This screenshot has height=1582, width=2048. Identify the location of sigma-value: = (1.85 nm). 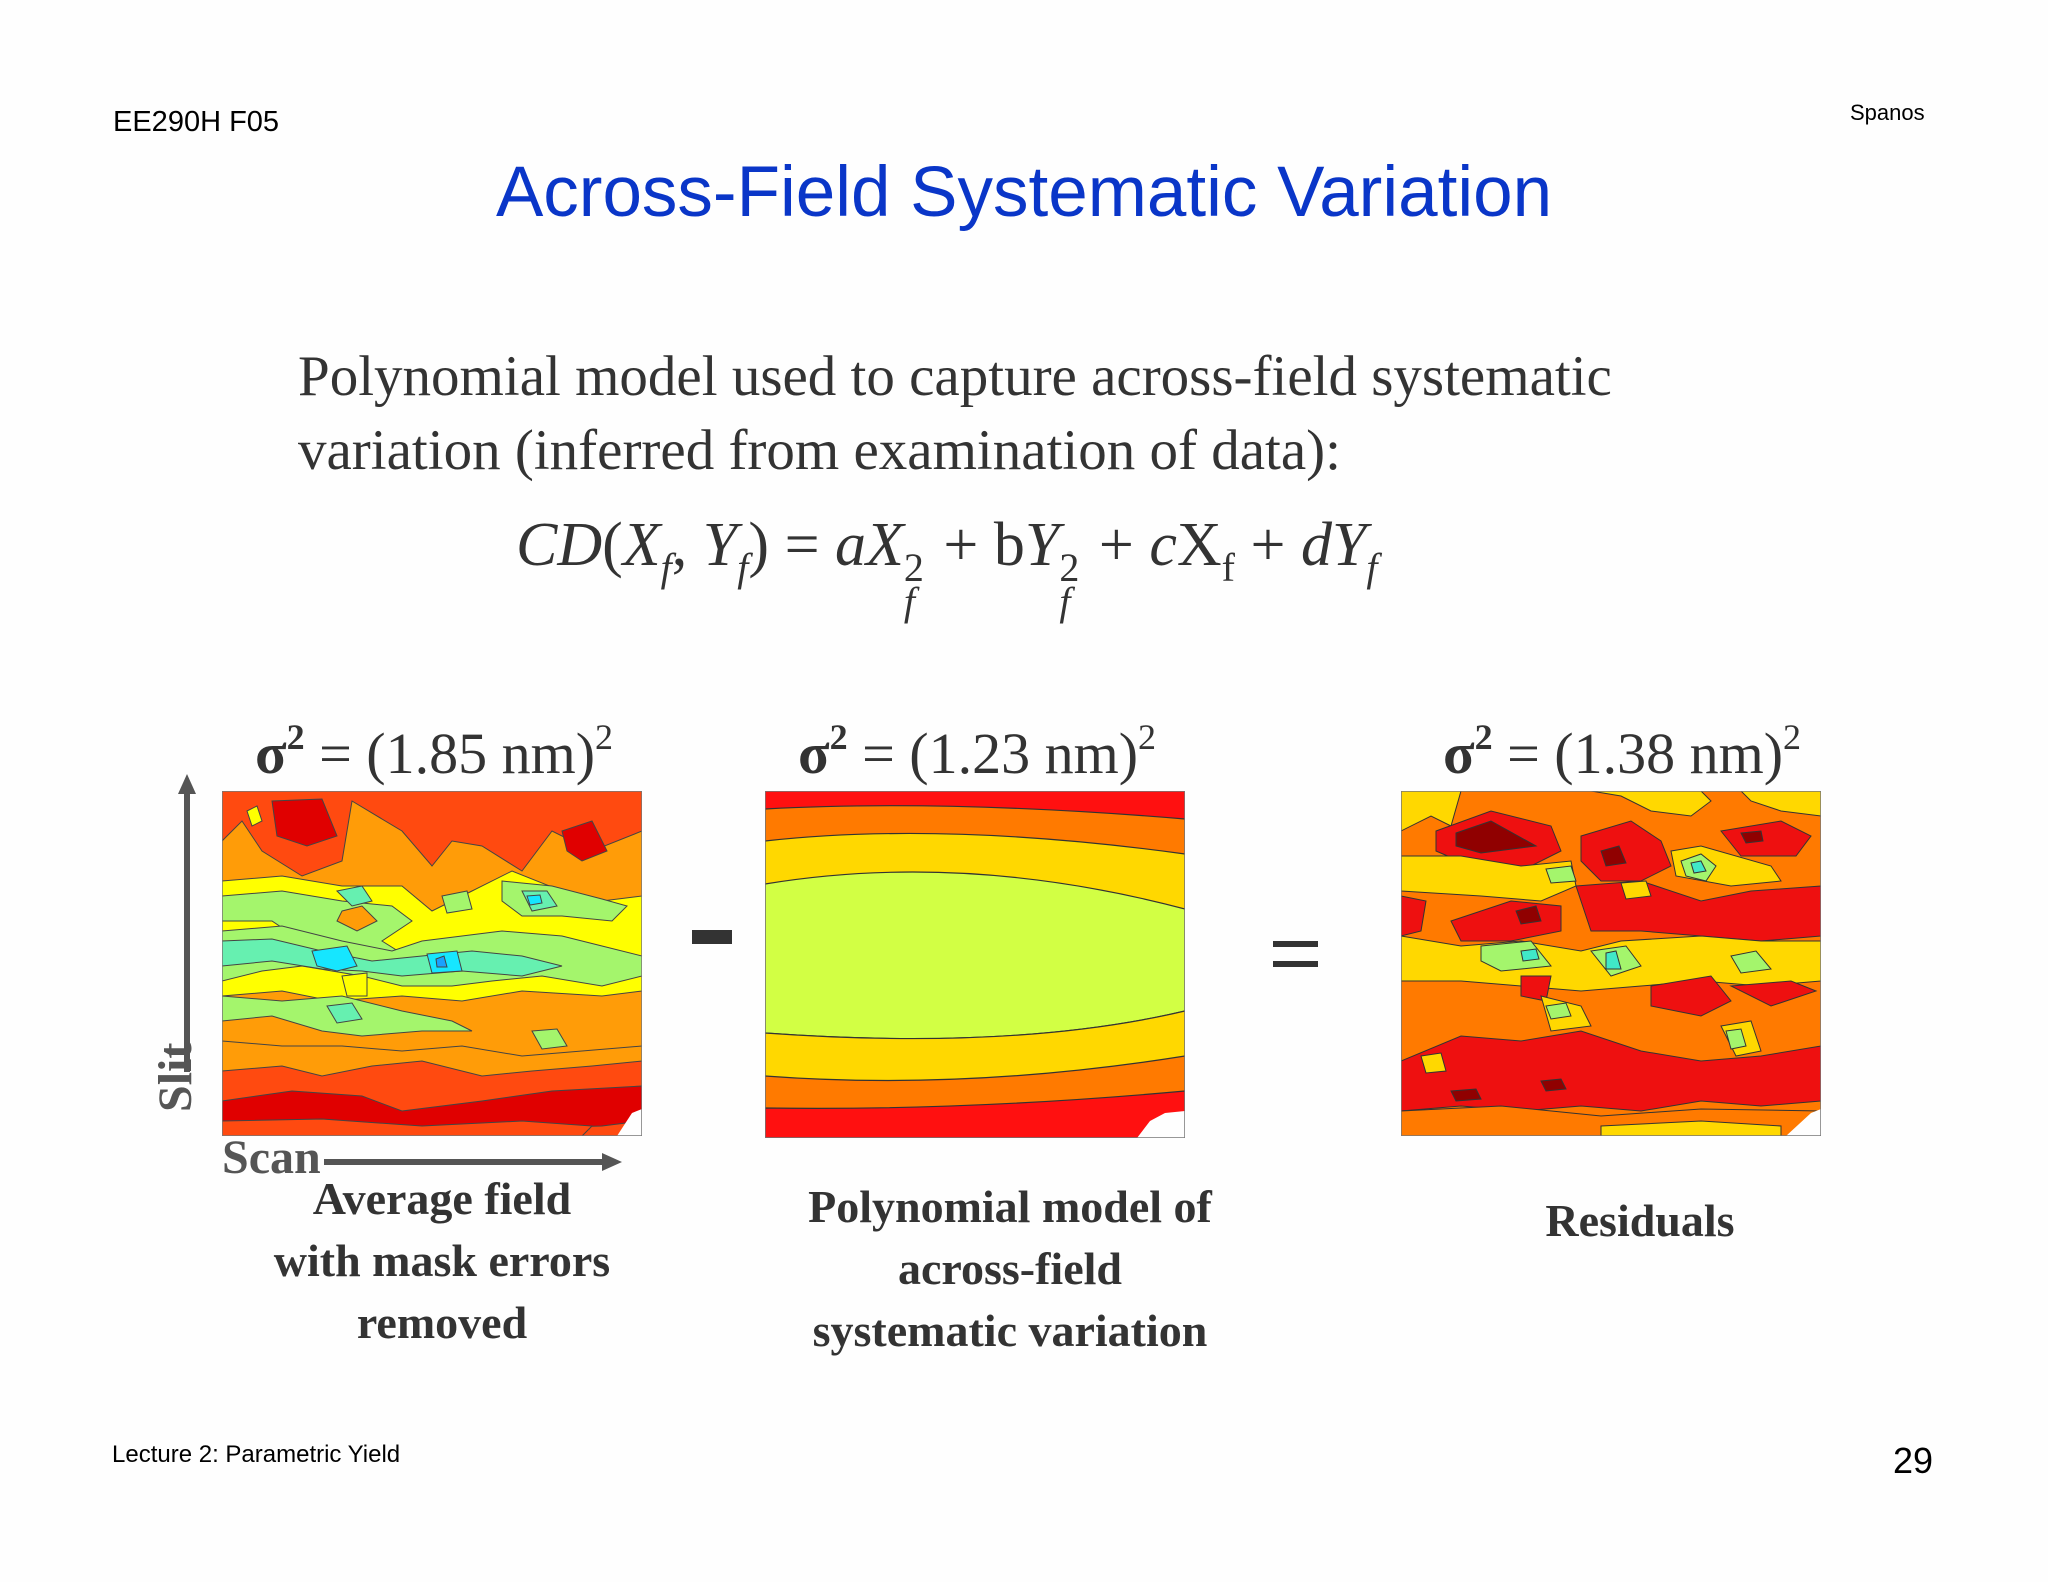
(450, 753).